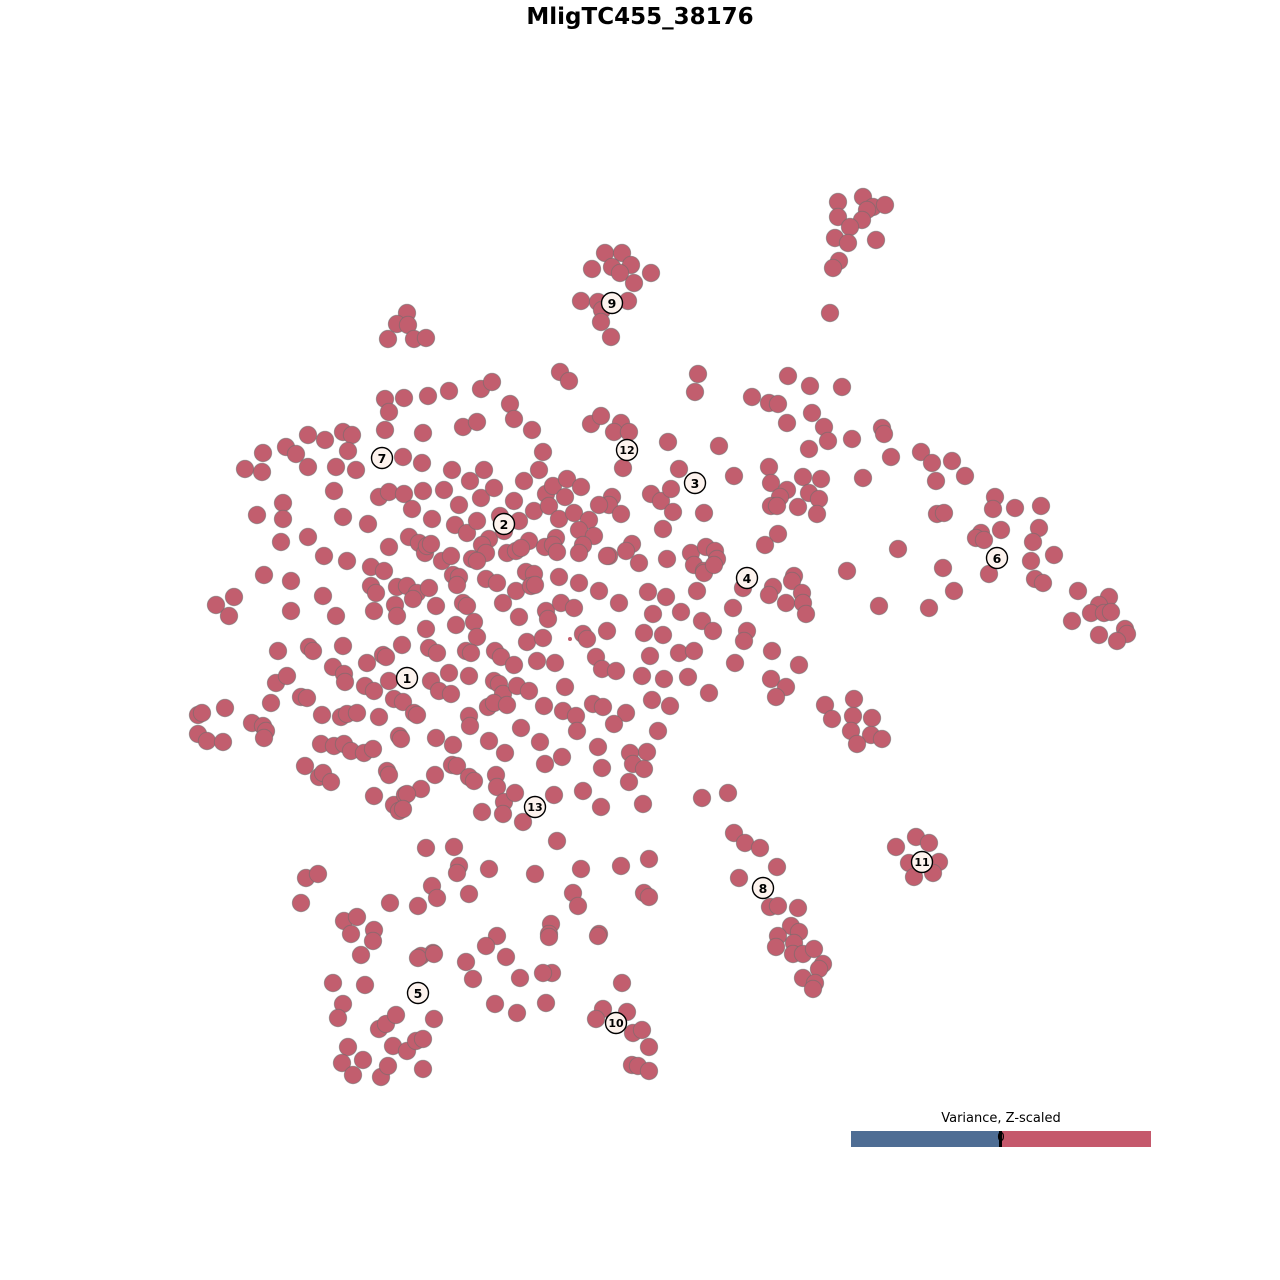 This screenshot has width=1280, height=1280. I want to click on cluster-label-10: 10, so click(616, 1023).